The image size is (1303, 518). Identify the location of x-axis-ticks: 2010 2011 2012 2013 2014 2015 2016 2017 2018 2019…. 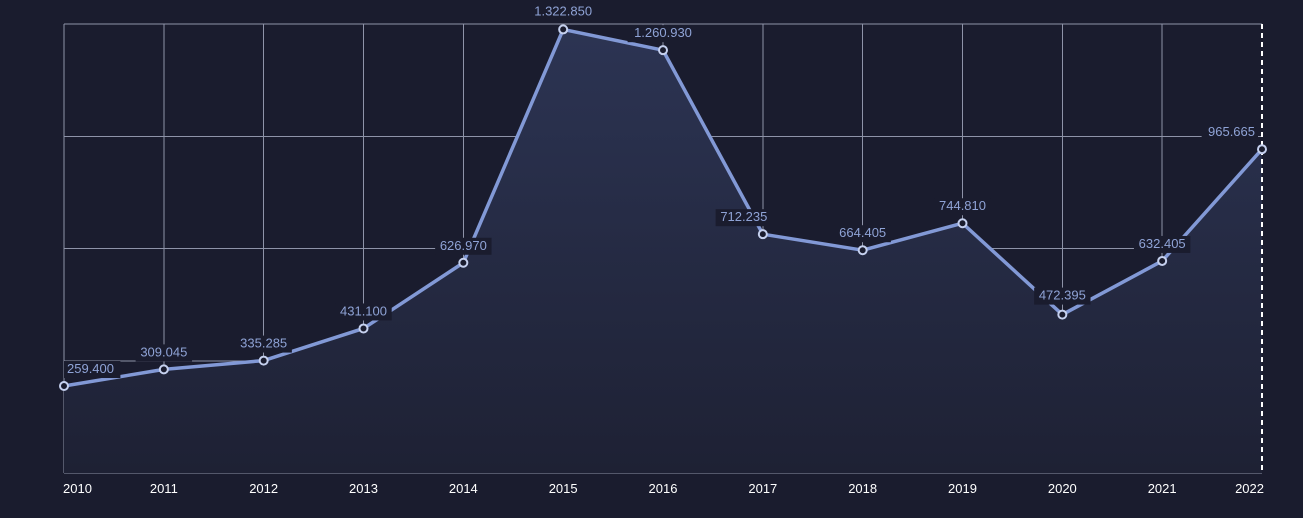
(663, 488).